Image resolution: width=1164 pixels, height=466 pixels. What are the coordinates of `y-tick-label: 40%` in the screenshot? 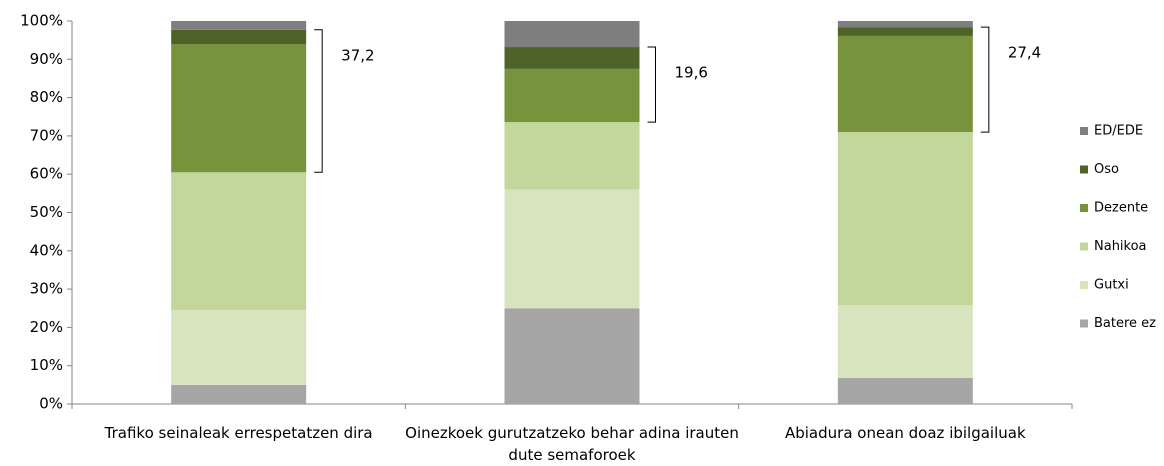 It's located at (46, 250).